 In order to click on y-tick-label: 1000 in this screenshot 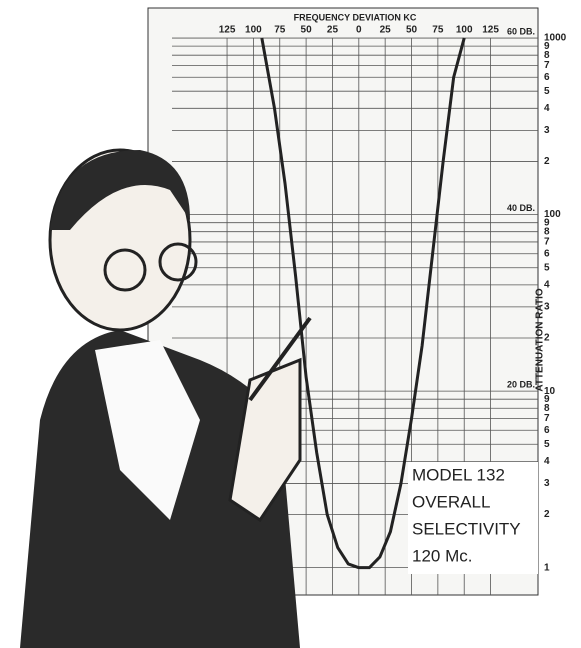, I will do `click(555, 38)`.